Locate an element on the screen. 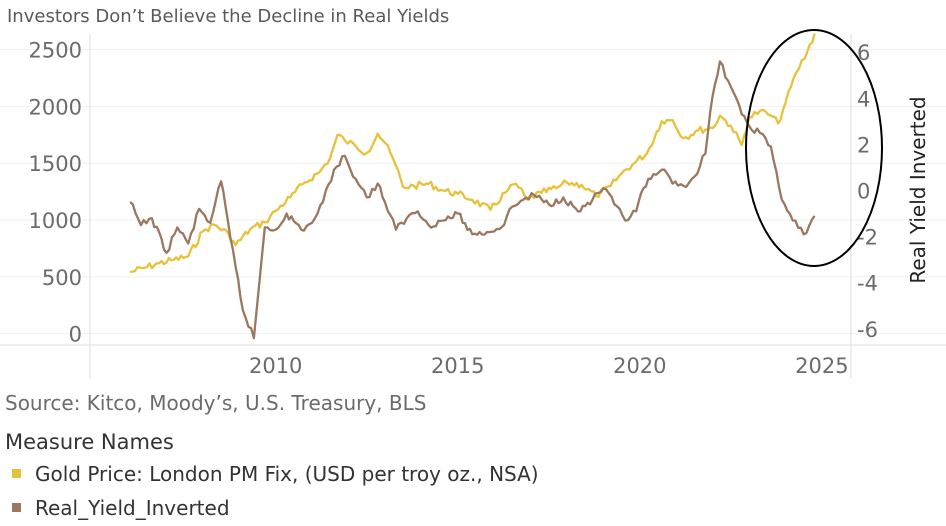  y-right-tick-label: 0 is located at coordinates (863, 192).